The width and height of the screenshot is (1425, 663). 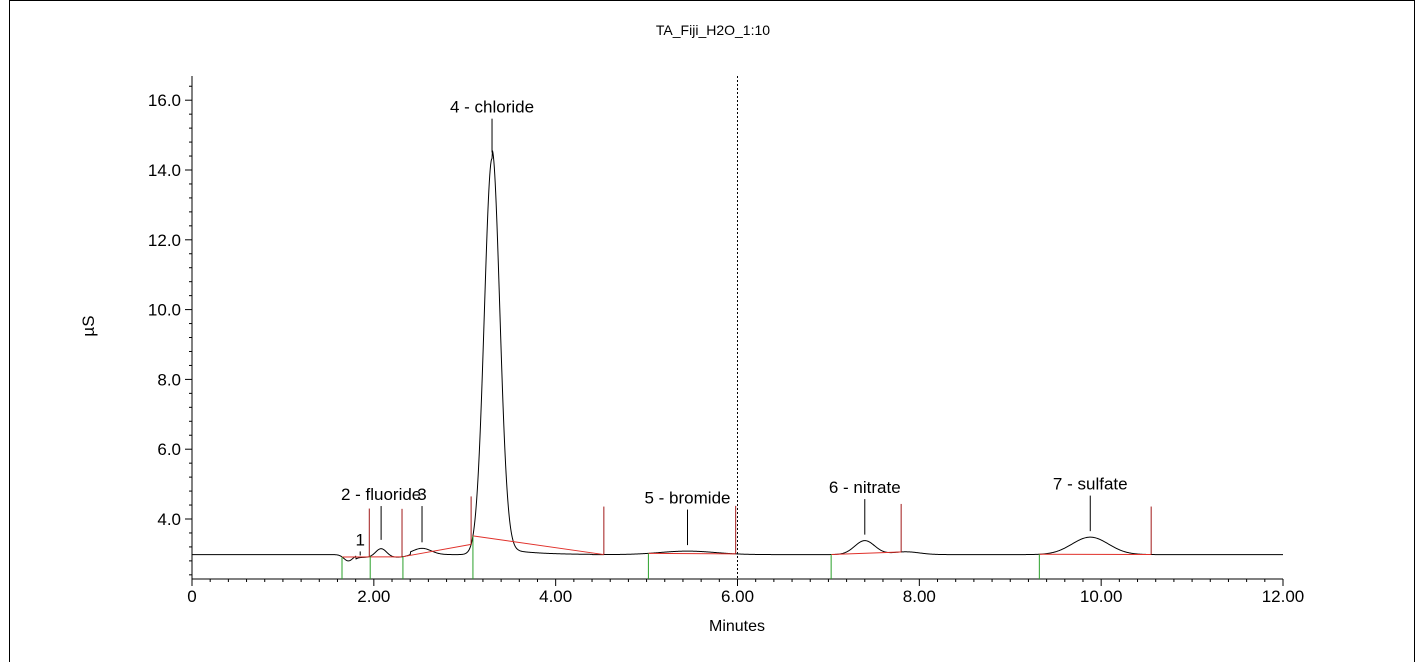 What do you see at coordinates (169, 379) in the screenshot?
I see `y-tick-label: 8.0` at bounding box center [169, 379].